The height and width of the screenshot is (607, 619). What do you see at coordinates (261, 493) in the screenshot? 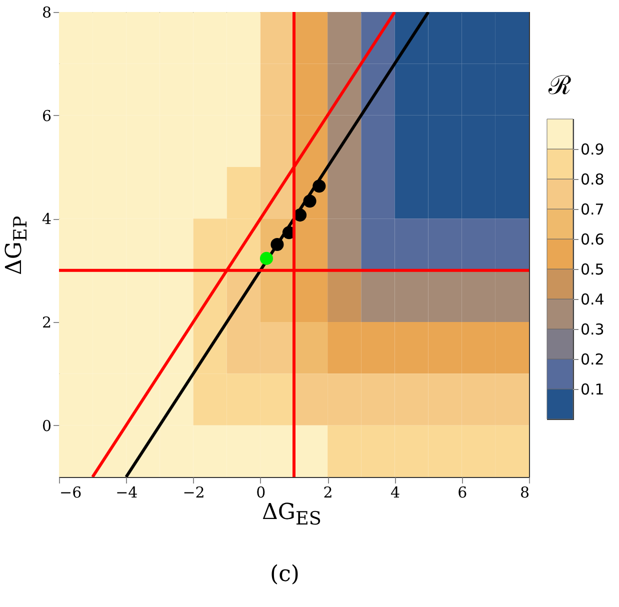
I see `x-tick-label: 0` at bounding box center [261, 493].